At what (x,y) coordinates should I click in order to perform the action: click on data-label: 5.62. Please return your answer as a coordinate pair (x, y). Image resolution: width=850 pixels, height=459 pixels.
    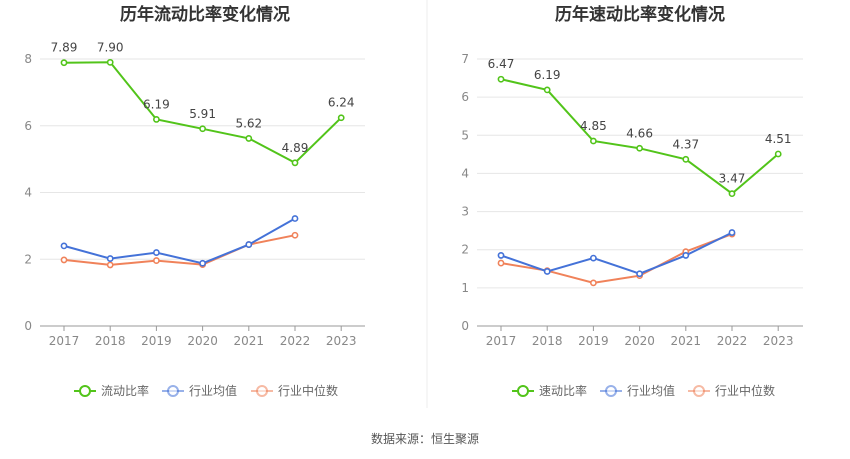
    Looking at the image, I should click on (248, 123).